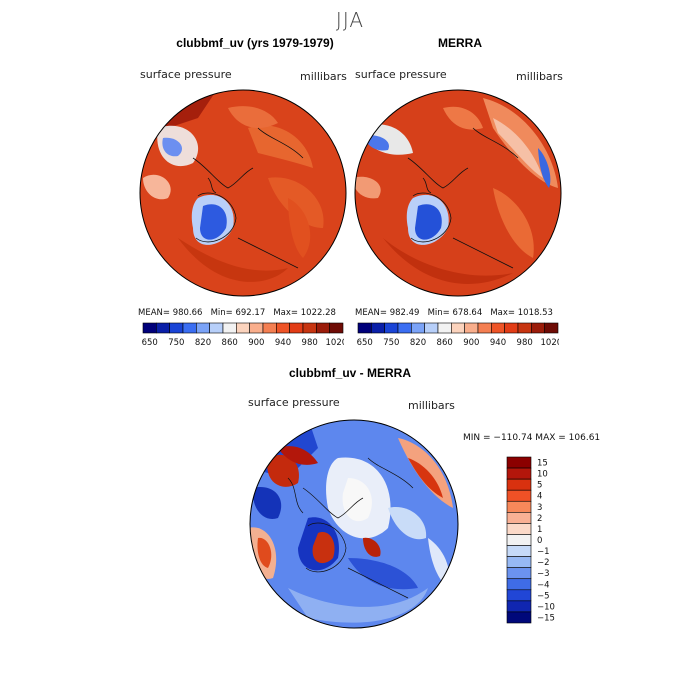 This screenshot has height=700, width=700. Describe the element at coordinates (255, 43) in the screenshot. I see `left-panel-title: clubbmf_uv (yrs 1979-1979)` at that location.